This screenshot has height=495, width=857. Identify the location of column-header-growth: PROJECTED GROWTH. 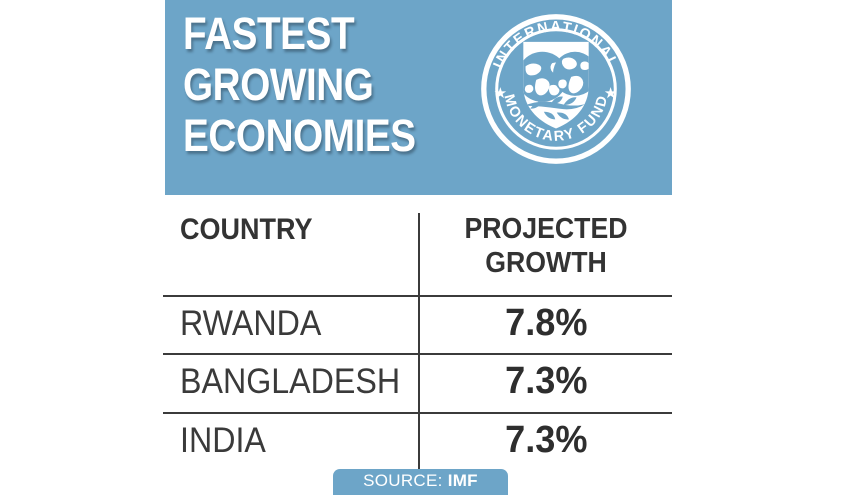
(546, 246).